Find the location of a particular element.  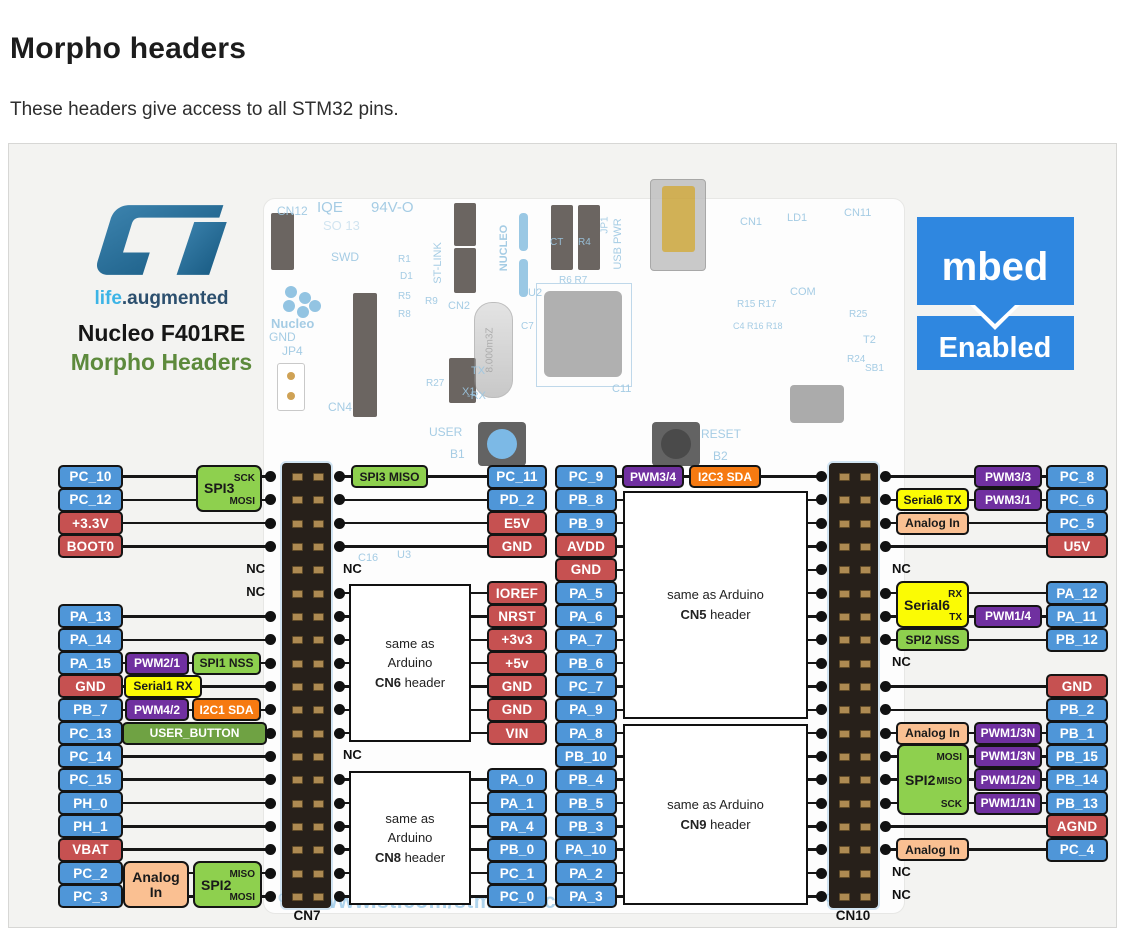

group-pin-function: SCK is located at coordinates (244, 478).